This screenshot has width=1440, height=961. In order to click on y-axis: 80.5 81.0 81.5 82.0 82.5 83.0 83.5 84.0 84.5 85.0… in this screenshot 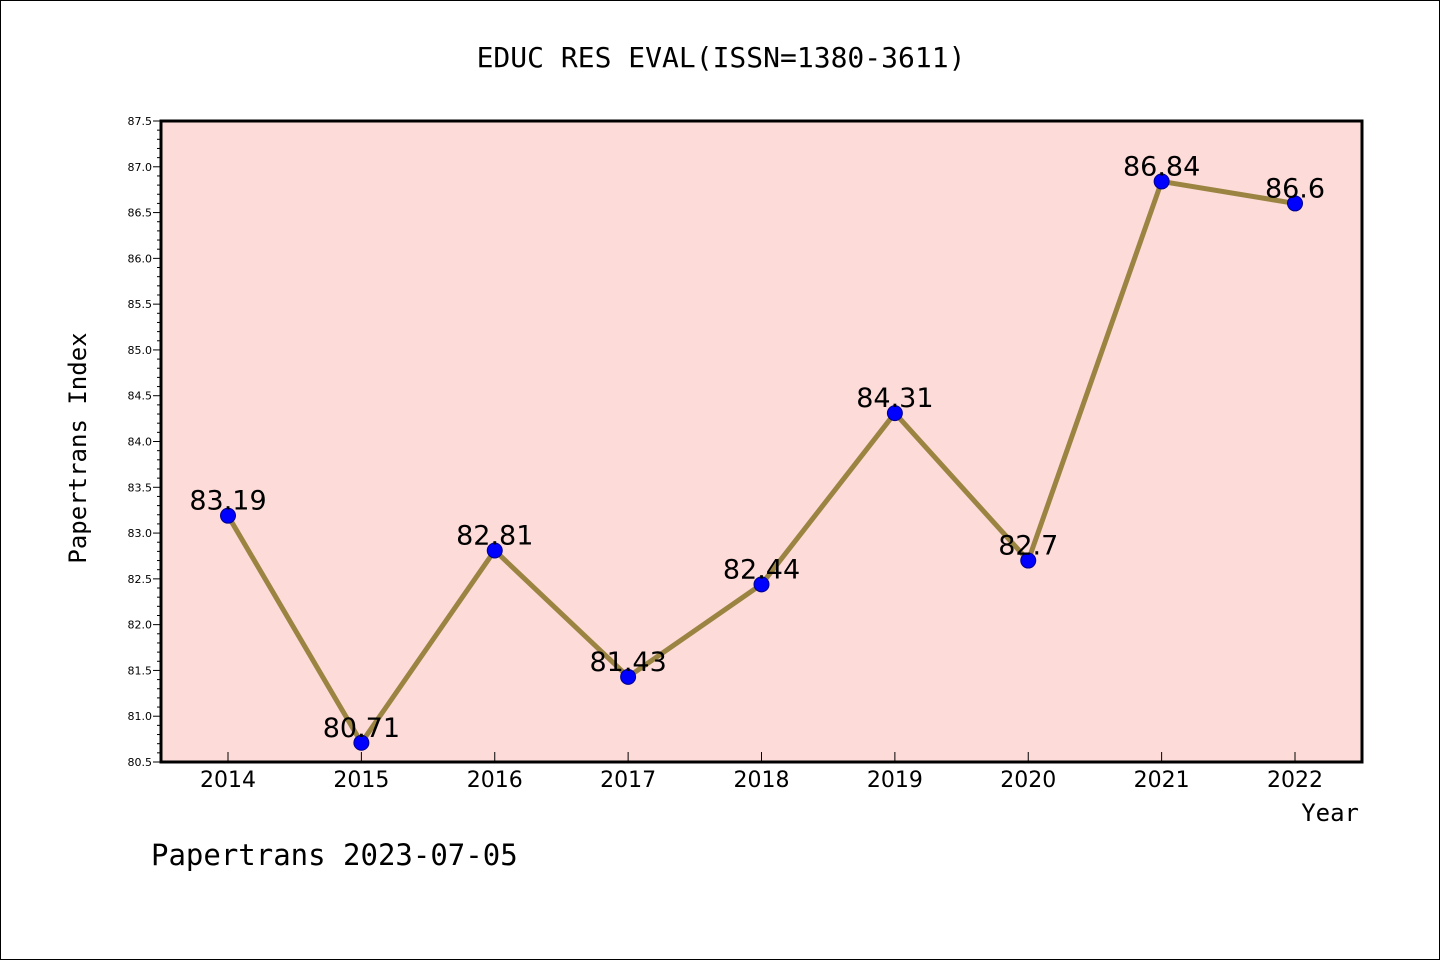, I will do `click(144, 442)`.